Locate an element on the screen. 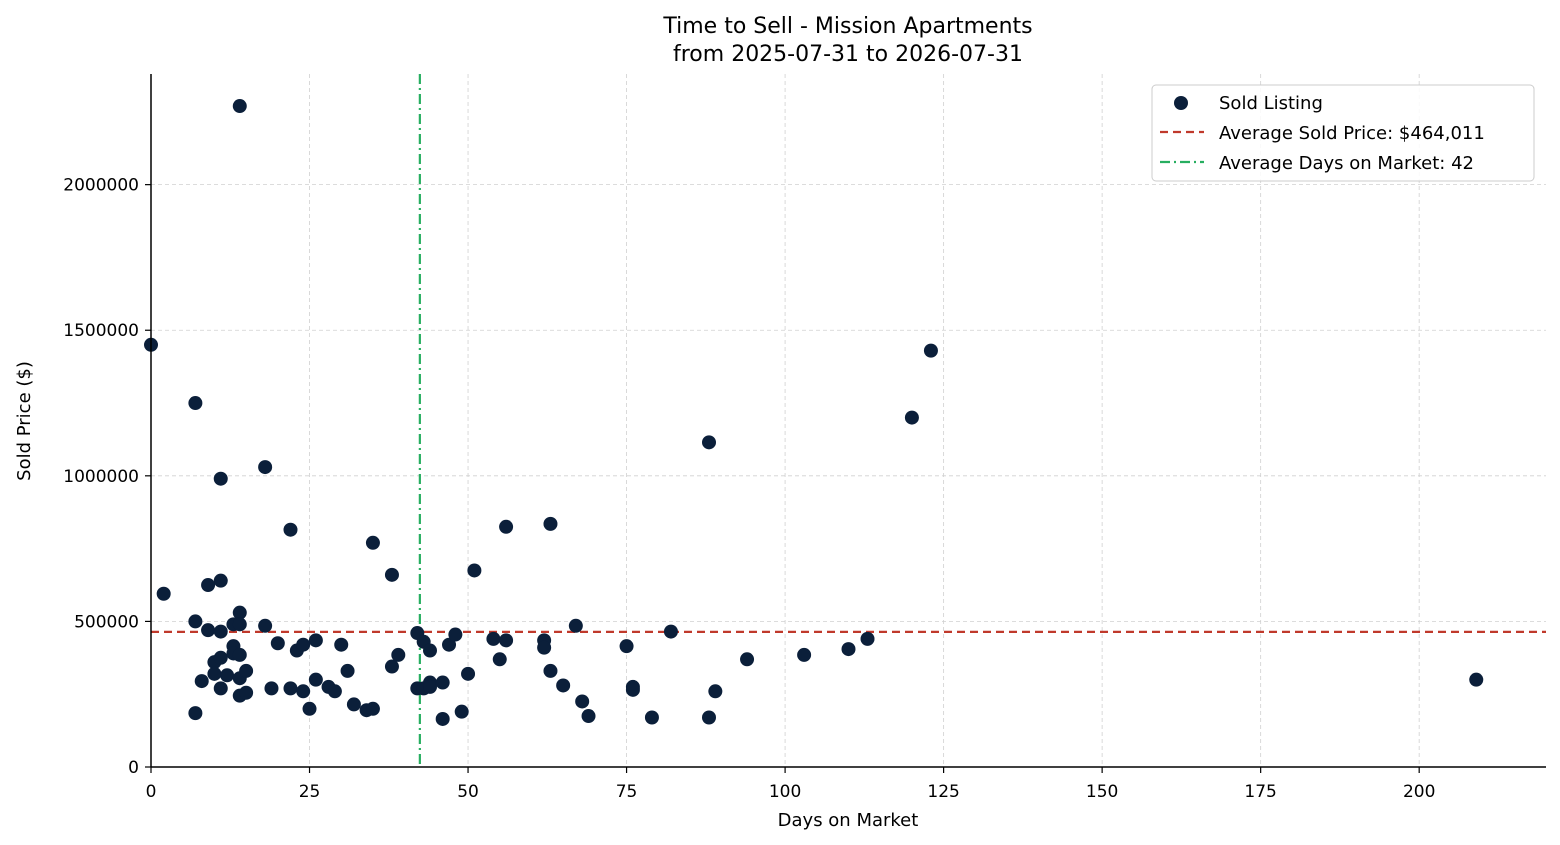  y-tick-label: 1000000 is located at coordinates (101, 477).